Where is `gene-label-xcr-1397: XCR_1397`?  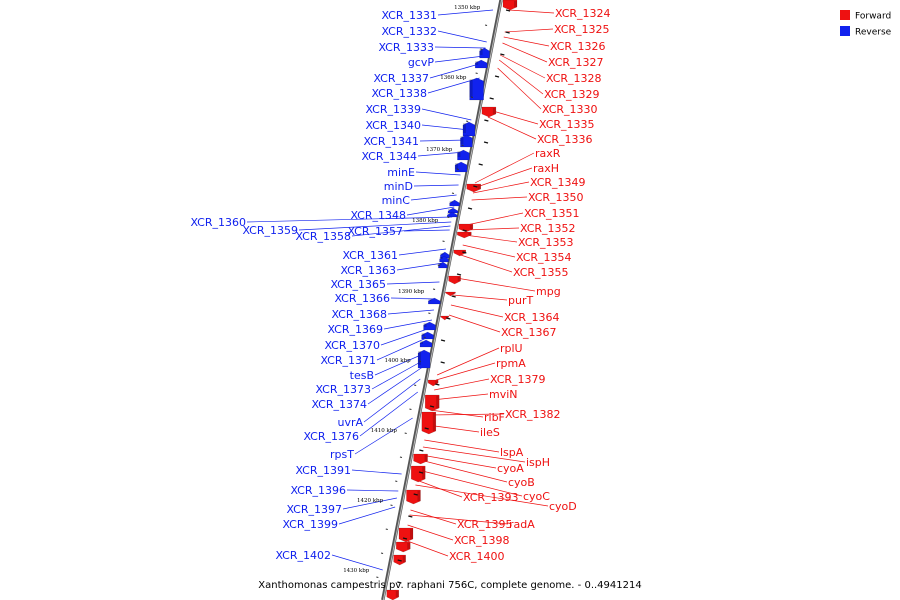
gene-label-xcr-1397: XCR_1397 is located at coordinates (314, 509).